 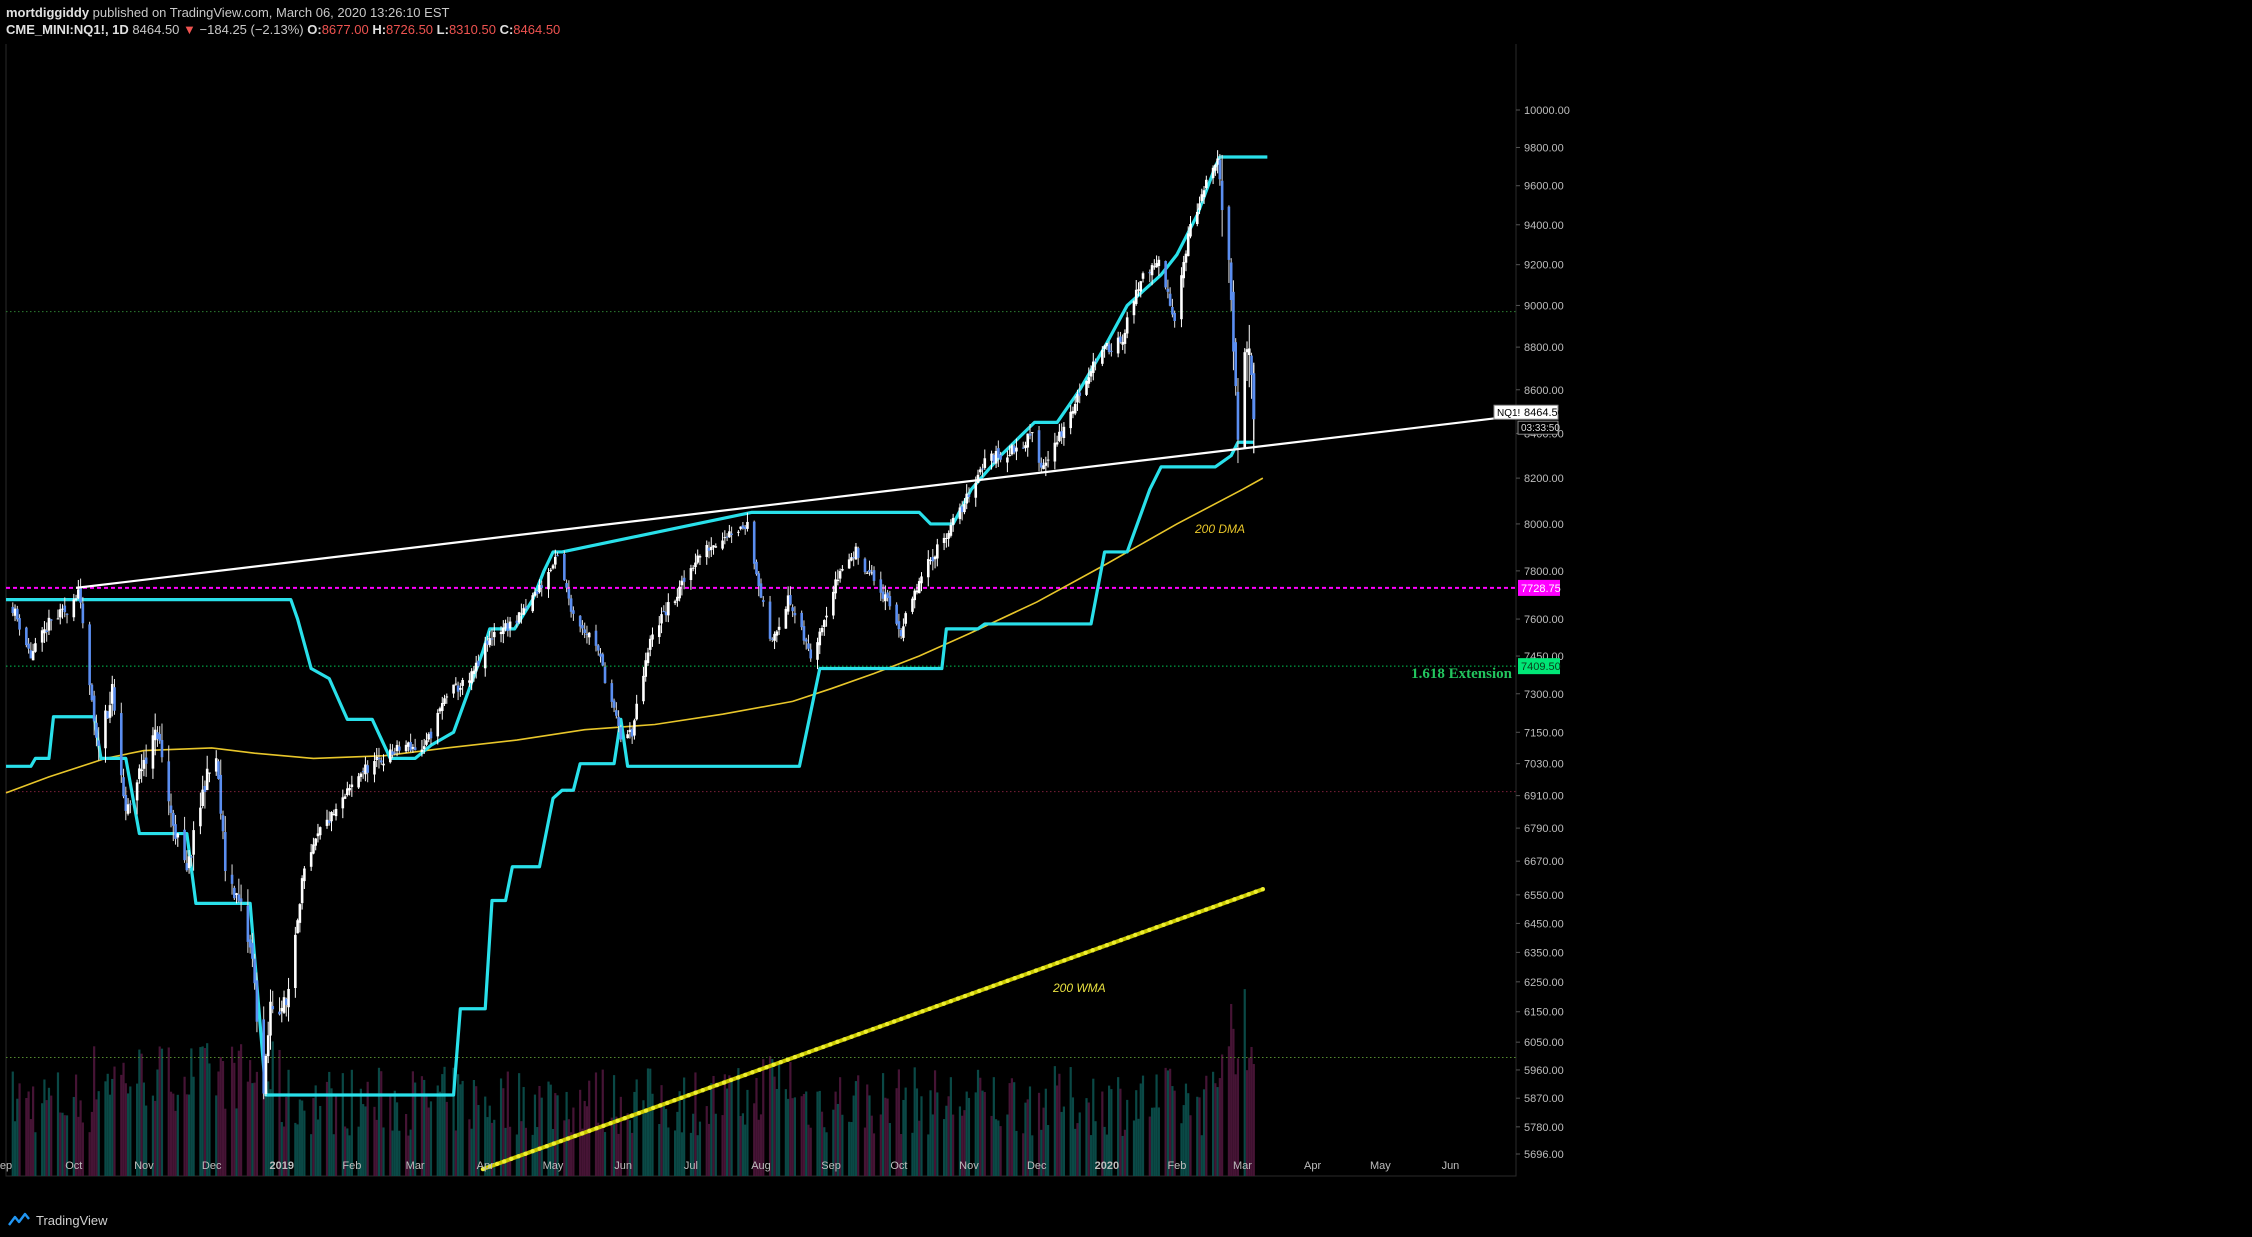 I want to click on price-tick-label: 9200.00, so click(x=1544, y=266).